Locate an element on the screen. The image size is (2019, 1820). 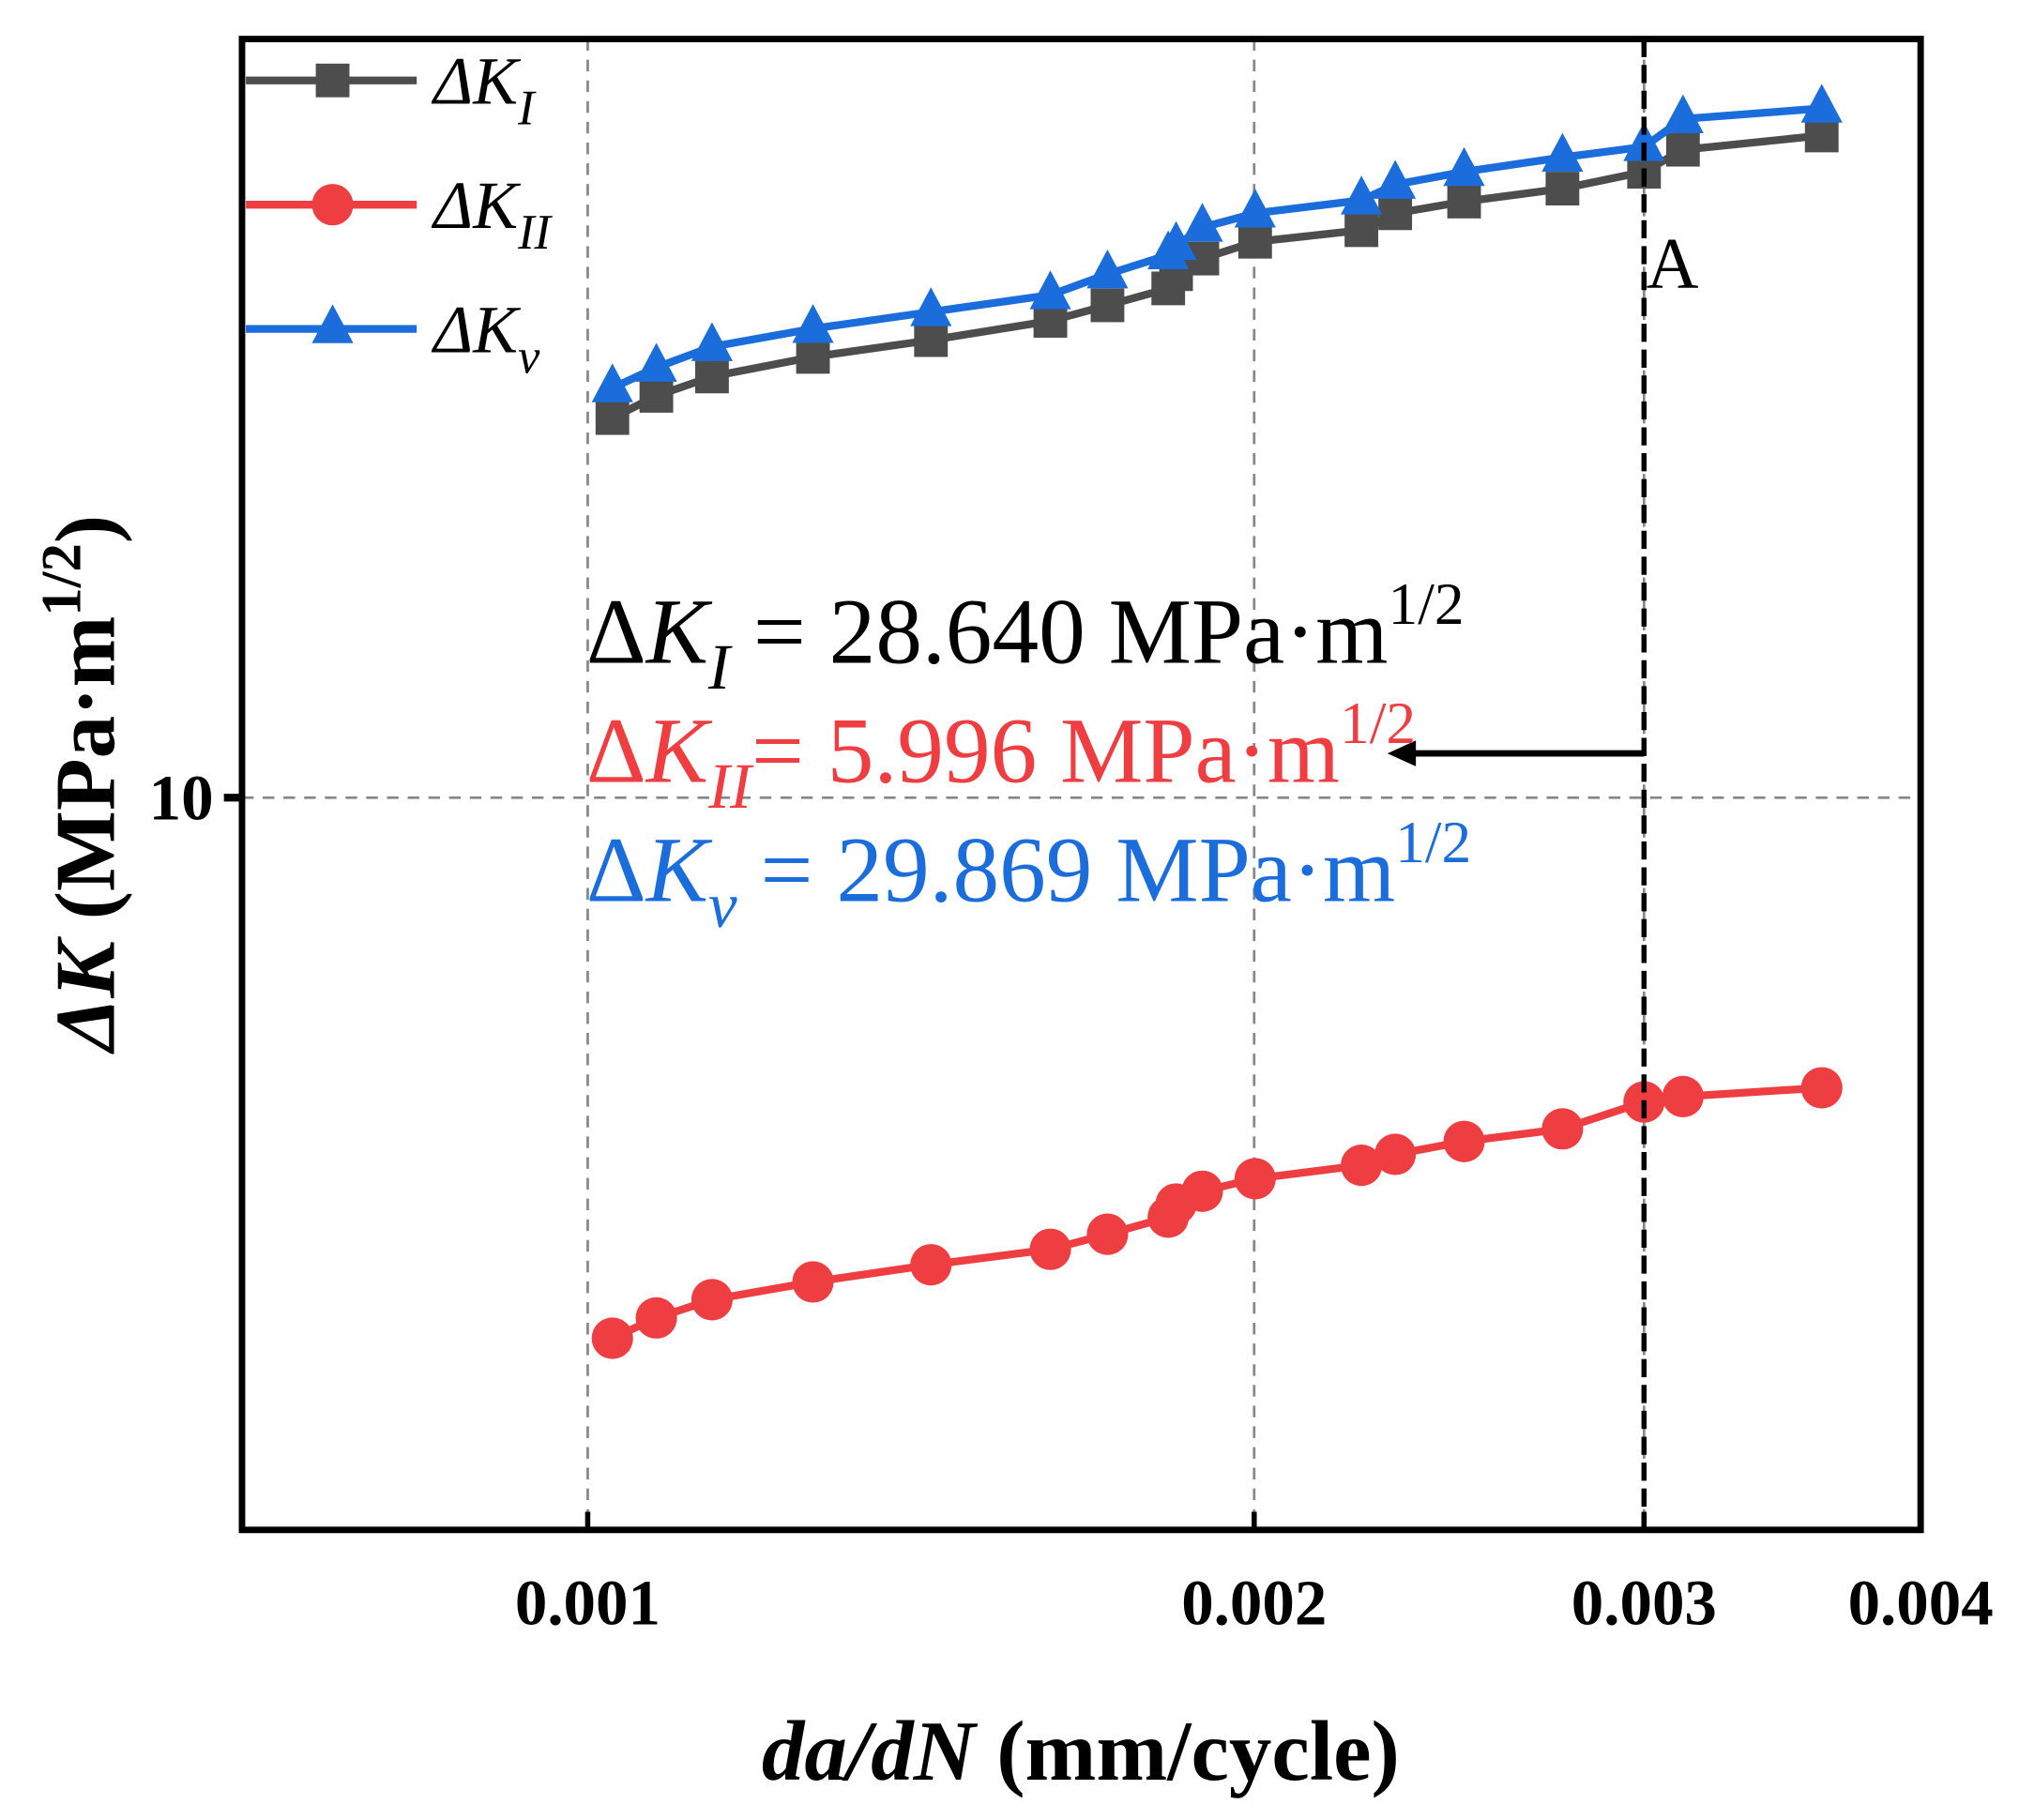
annotation-text: ΔKI = 28.640 MPa·m1/2 is located at coordinates (1025, 636).